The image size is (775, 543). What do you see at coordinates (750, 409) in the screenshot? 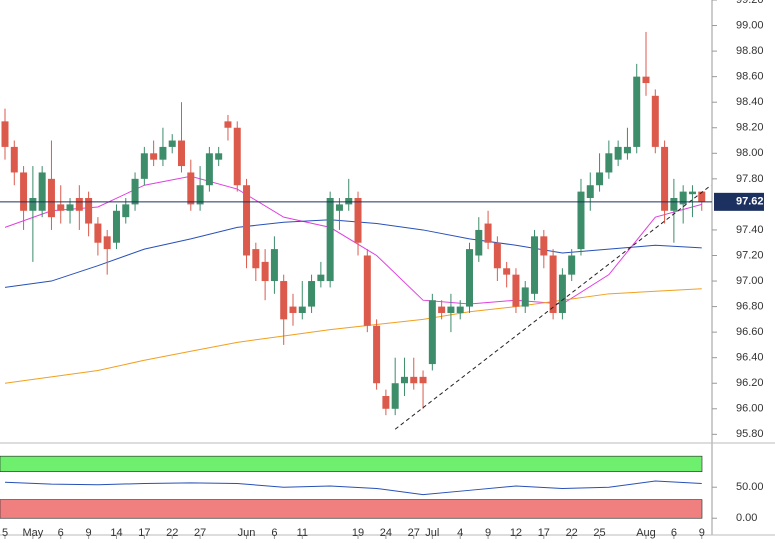
I see `y-tick-label: 96.00` at bounding box center [750, 409].